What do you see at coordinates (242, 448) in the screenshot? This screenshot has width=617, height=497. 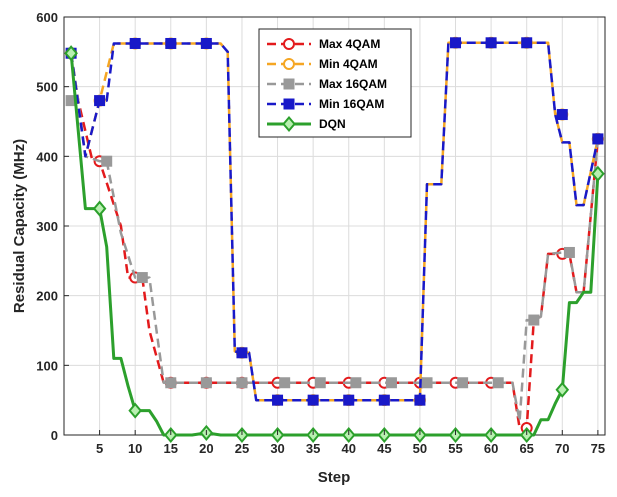 I see `x-tick-label: 25` at bounding box center [242, 448].